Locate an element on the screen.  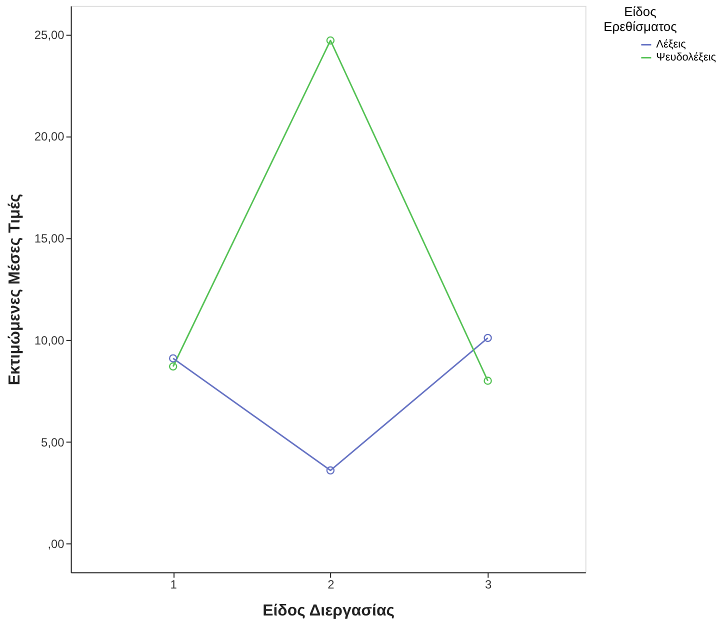
y-tick-label: 10,00 is located at coordinates (49, 340).